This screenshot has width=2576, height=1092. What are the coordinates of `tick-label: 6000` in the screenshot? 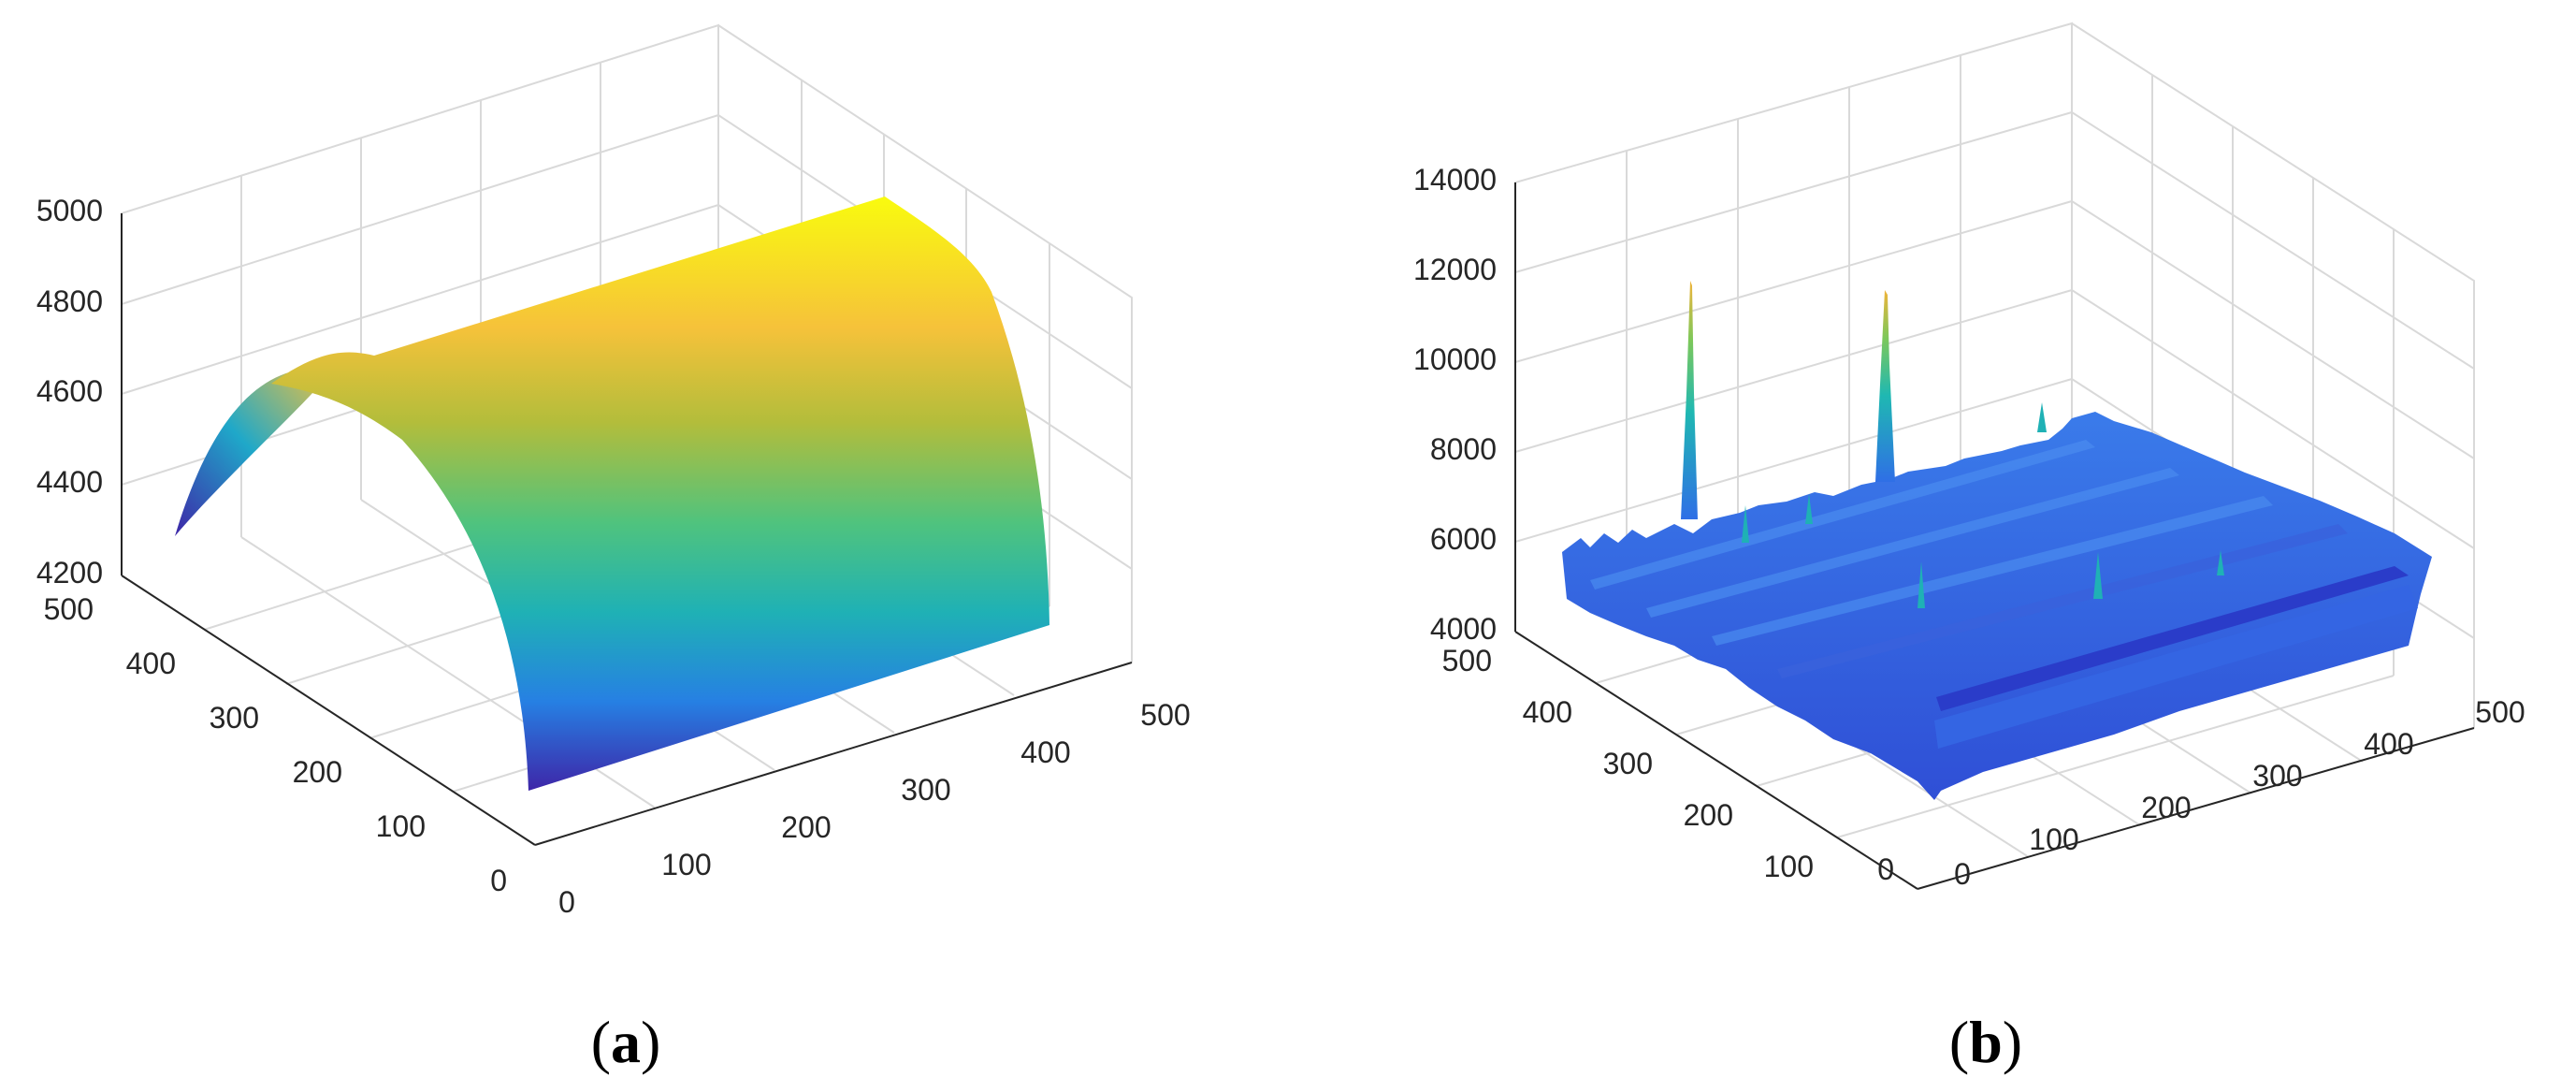 It's located at (1463, 539).